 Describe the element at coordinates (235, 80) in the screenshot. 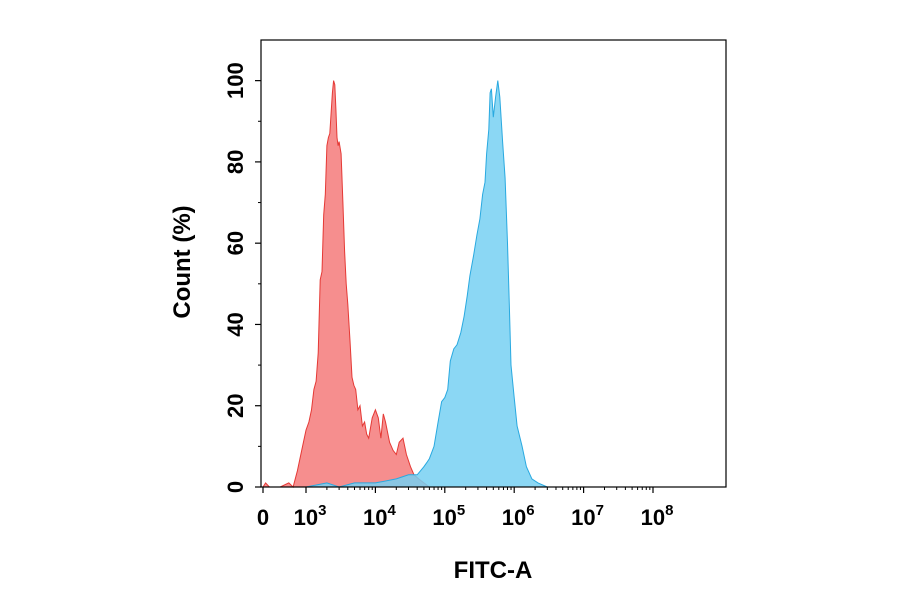

I see `y-tick-label: 100` at that location.